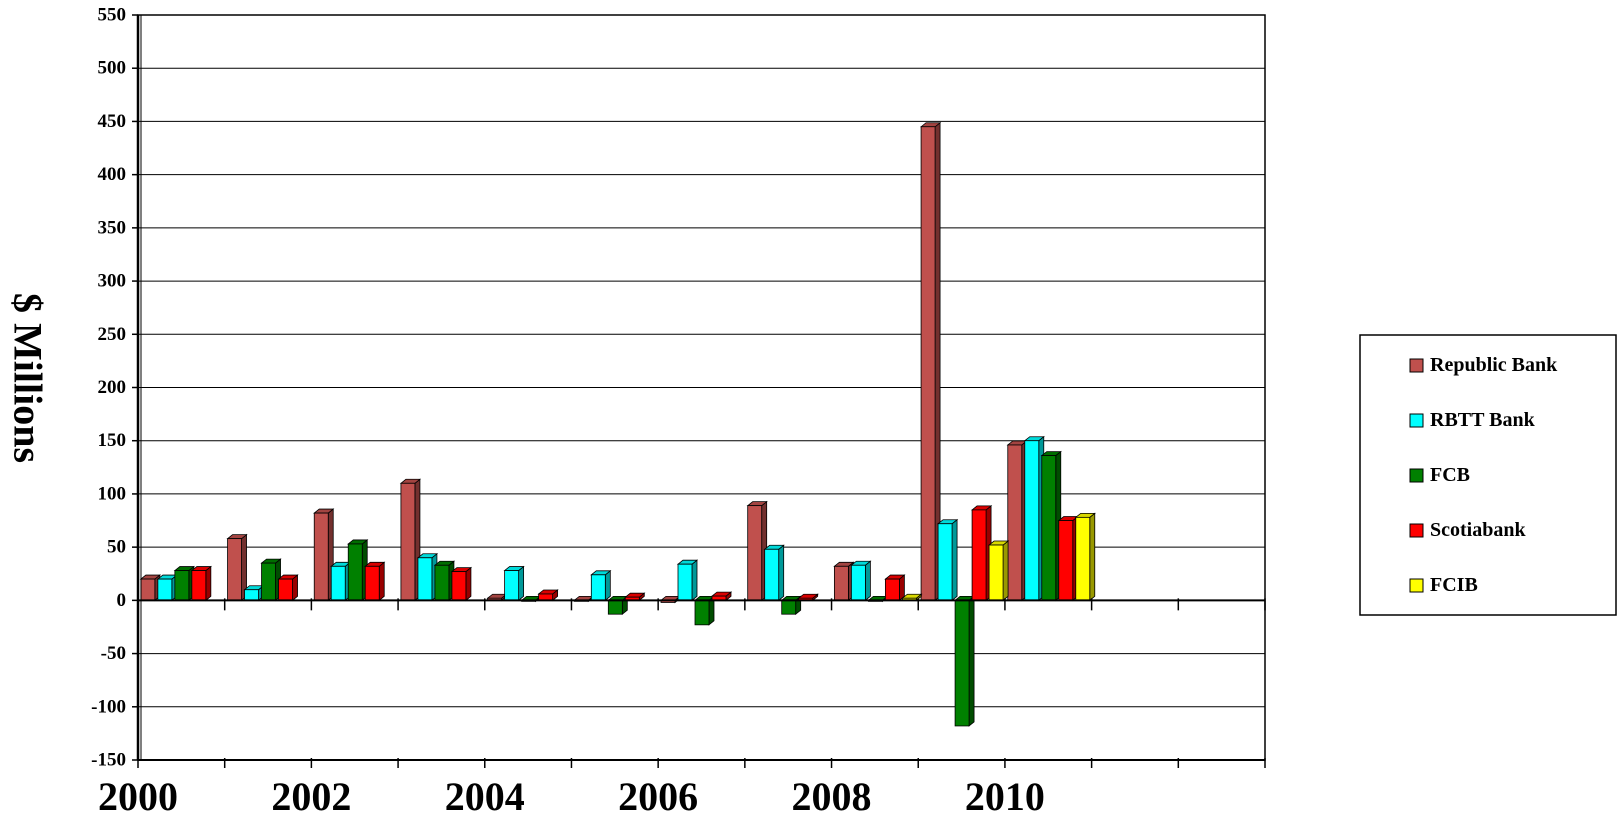  Describe the element at coordinates (112, 174) in the screenshot. I see `y-tick-label: 400` at that location.